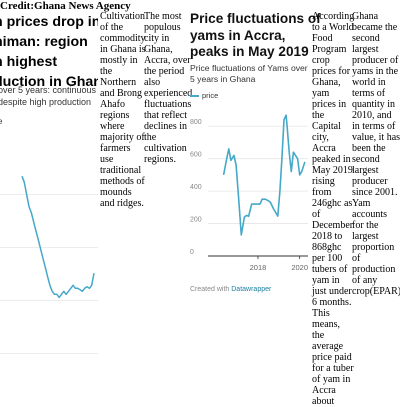 The width and height of the screenshot is (400, 407). What do you see at coordinates (49, 22) in the screenshot?
I see `left-chart-title-line: n prices drop in` at bounding box center [49, 22].